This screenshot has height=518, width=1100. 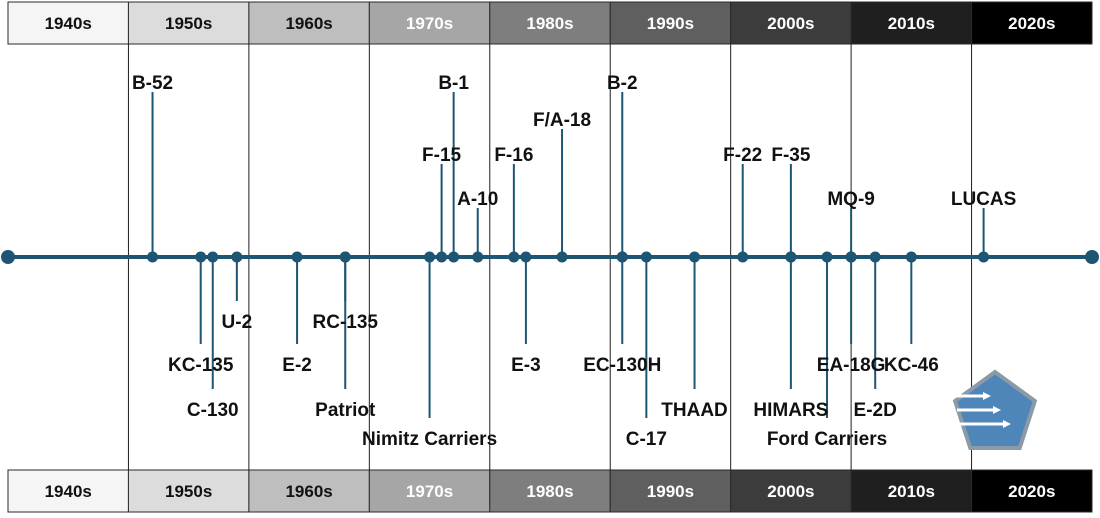 I want to click on top-decade-cell-1970s, so click(x=429, y=23).